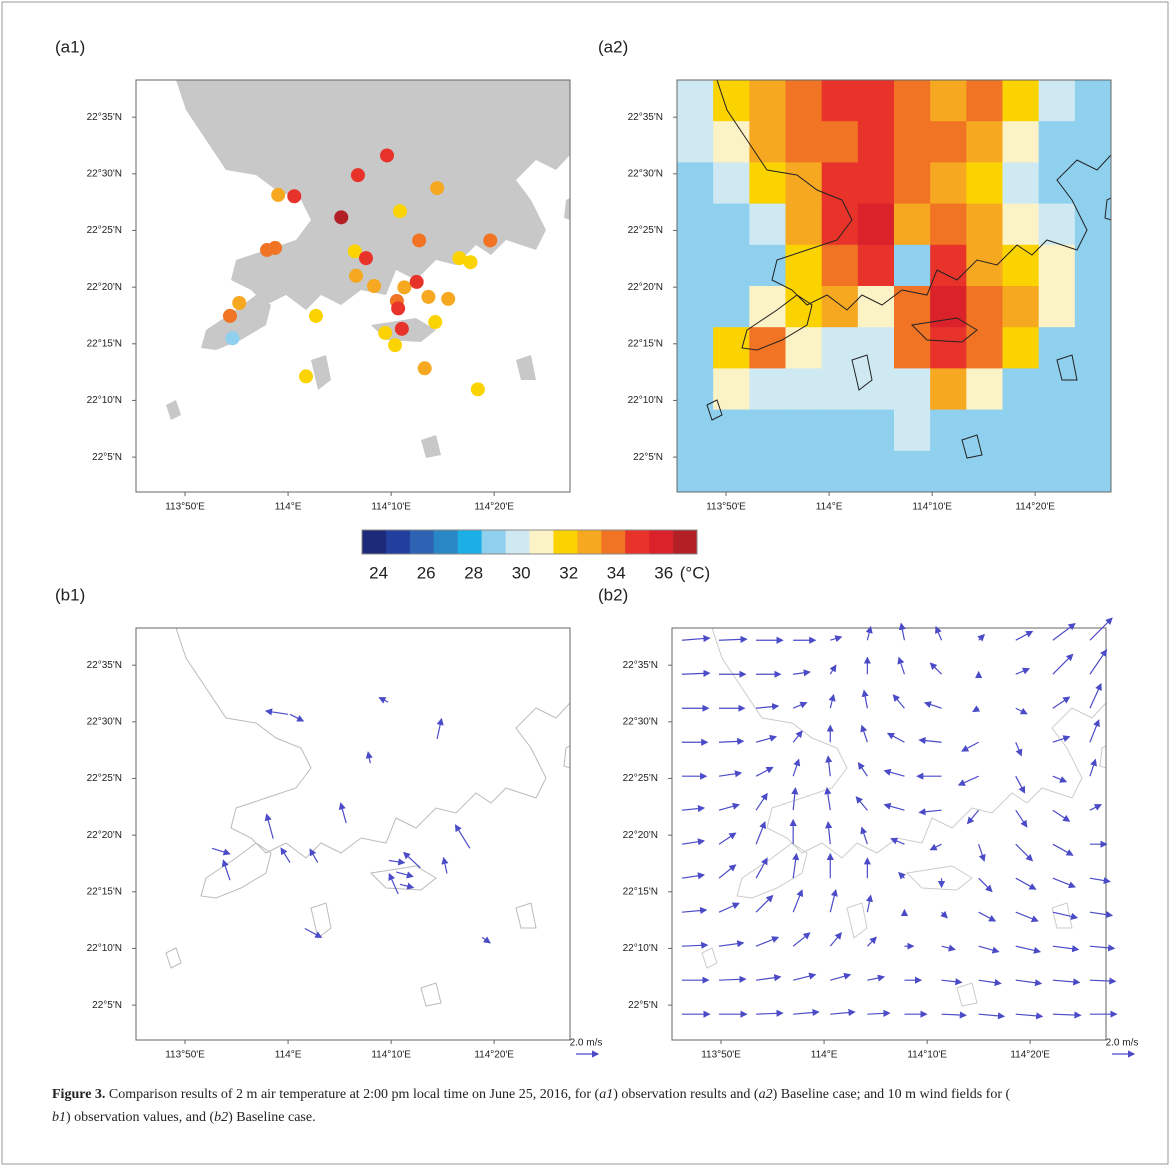  I want to click on y-tick-label: 22°15'N, so click(104, 891).